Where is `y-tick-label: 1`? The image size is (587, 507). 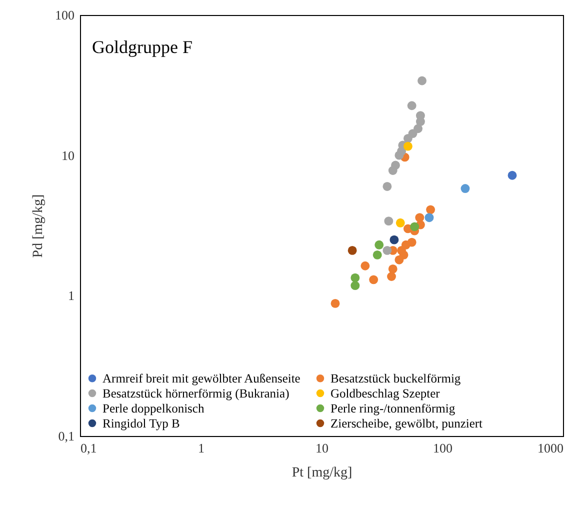
y-tick-label: 1 is located at coordinates (71, 296).